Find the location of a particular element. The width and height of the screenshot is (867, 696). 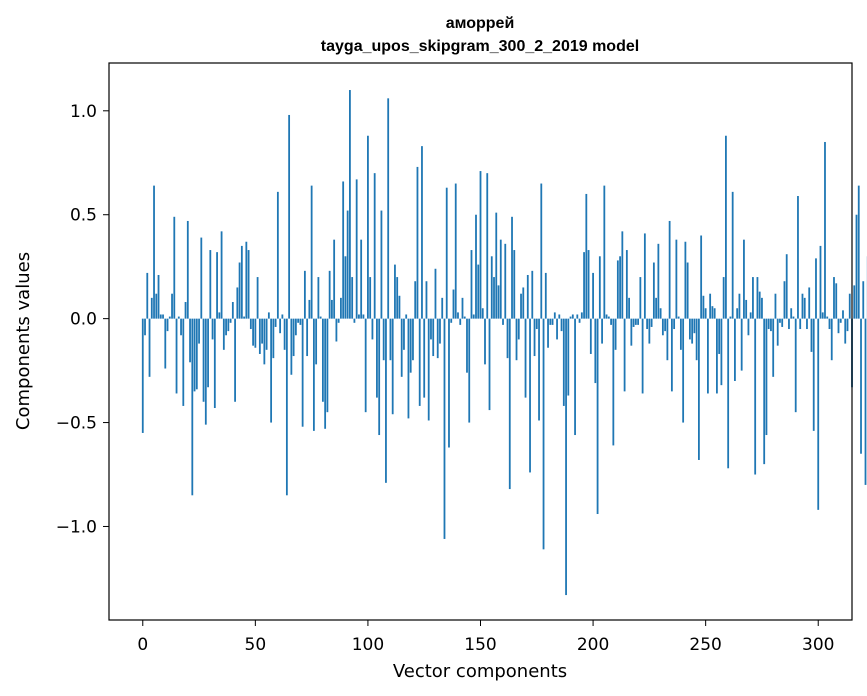

chart-title-line-2: tayga_upos_skipgram_300_2_2019 model is located at coordinates (480, 46).